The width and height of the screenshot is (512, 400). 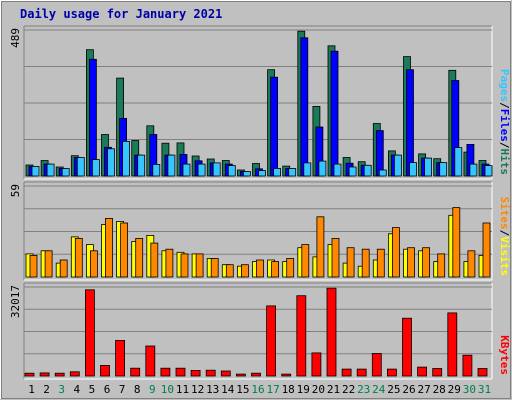 What do you see at coordinates (318, 389) in the screenshot?
I see `x-tick-label-day-20: 20` at bounding box center [318, 389].